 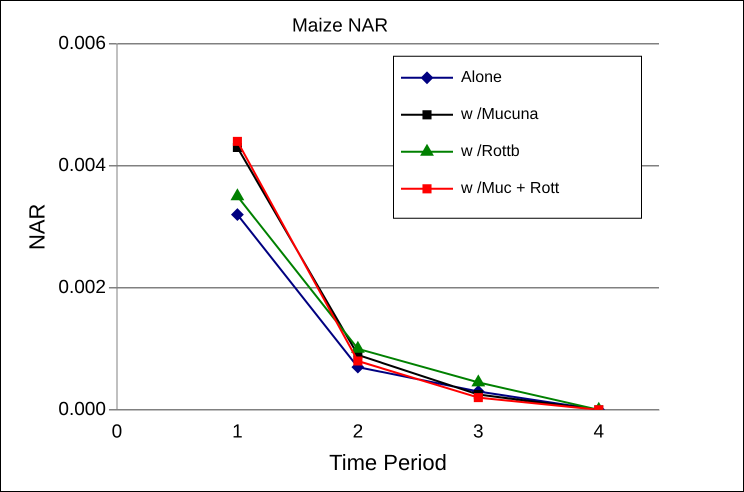 What do you see at coordinates (82, 409) in the screenshot?
I see `y-tick-label: 0.000` at bounding box center [82, 409].